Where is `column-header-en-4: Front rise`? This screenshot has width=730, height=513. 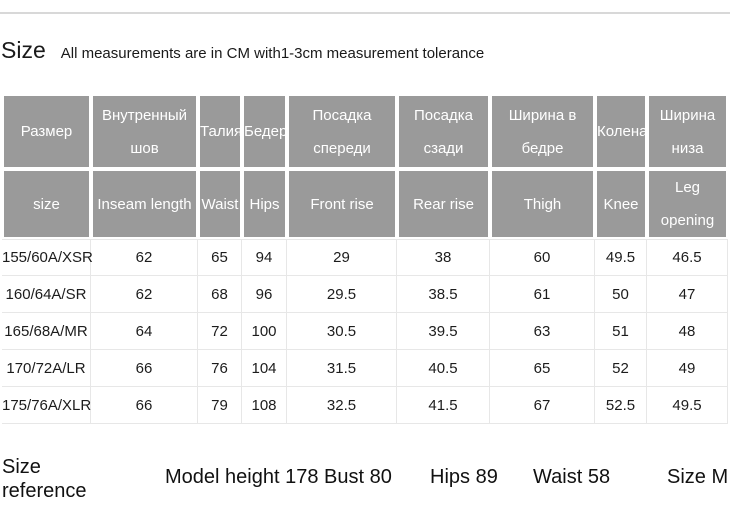 column-header-en-4: Front rise is located at coordinates (342, 204).